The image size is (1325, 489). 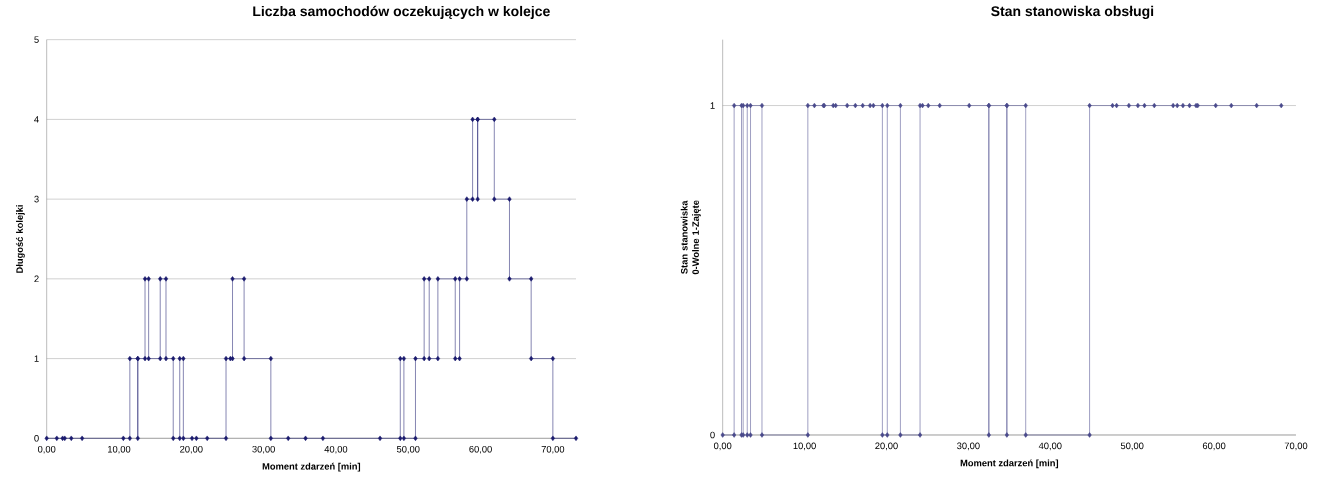 What do you see at coordinates (36, 39) in the screenshot?
I see `y-tick-label: 5` at bounding box center [36, 39].